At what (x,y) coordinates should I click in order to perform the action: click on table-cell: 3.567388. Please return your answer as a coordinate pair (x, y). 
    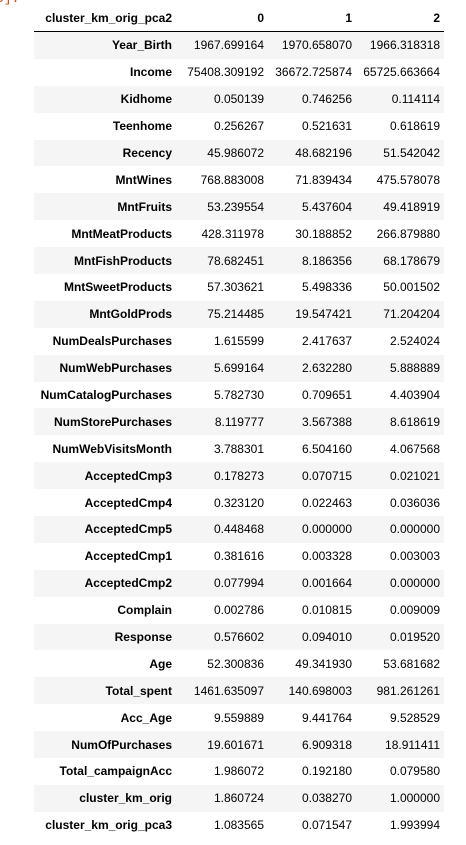
    Looking at the image, I should click on (326, 421).